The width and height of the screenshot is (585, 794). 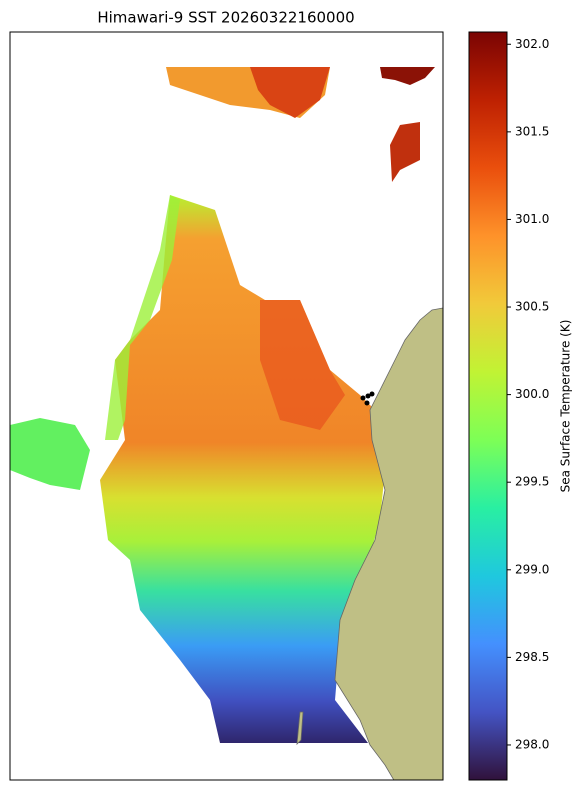 I want to click on colorbar-tick-label: 300.5, so click(x=532, y=307).